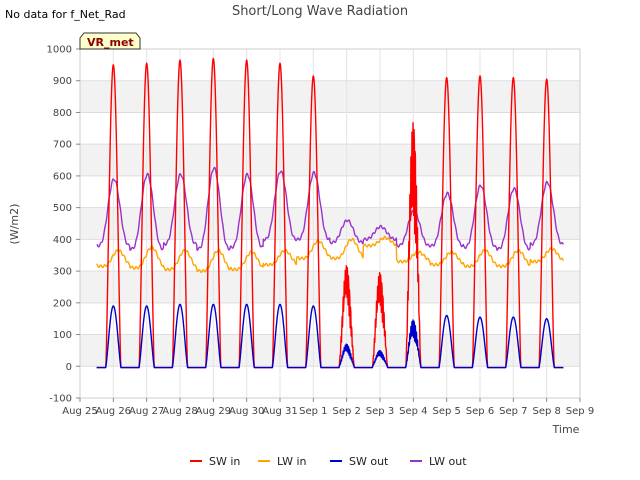  What do you see at coordinates (292, 461) in the screenshot?
I see `legend-label: LW in` at bounding box center [292, 461].